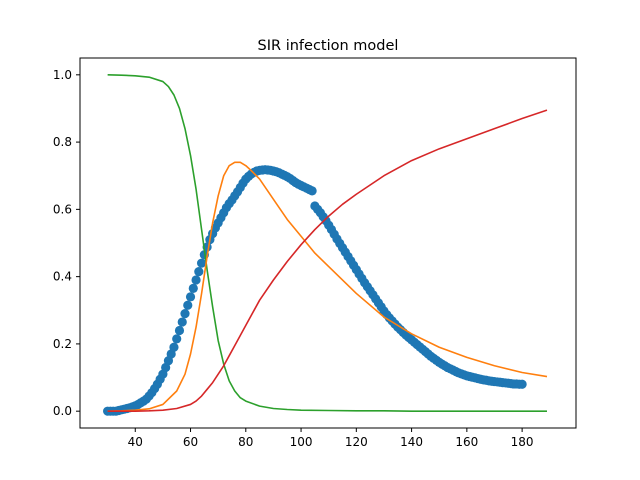 The width and height of the screenshot is (640, 480). I want to click on x-tick-label: 160, so click(466, 442).